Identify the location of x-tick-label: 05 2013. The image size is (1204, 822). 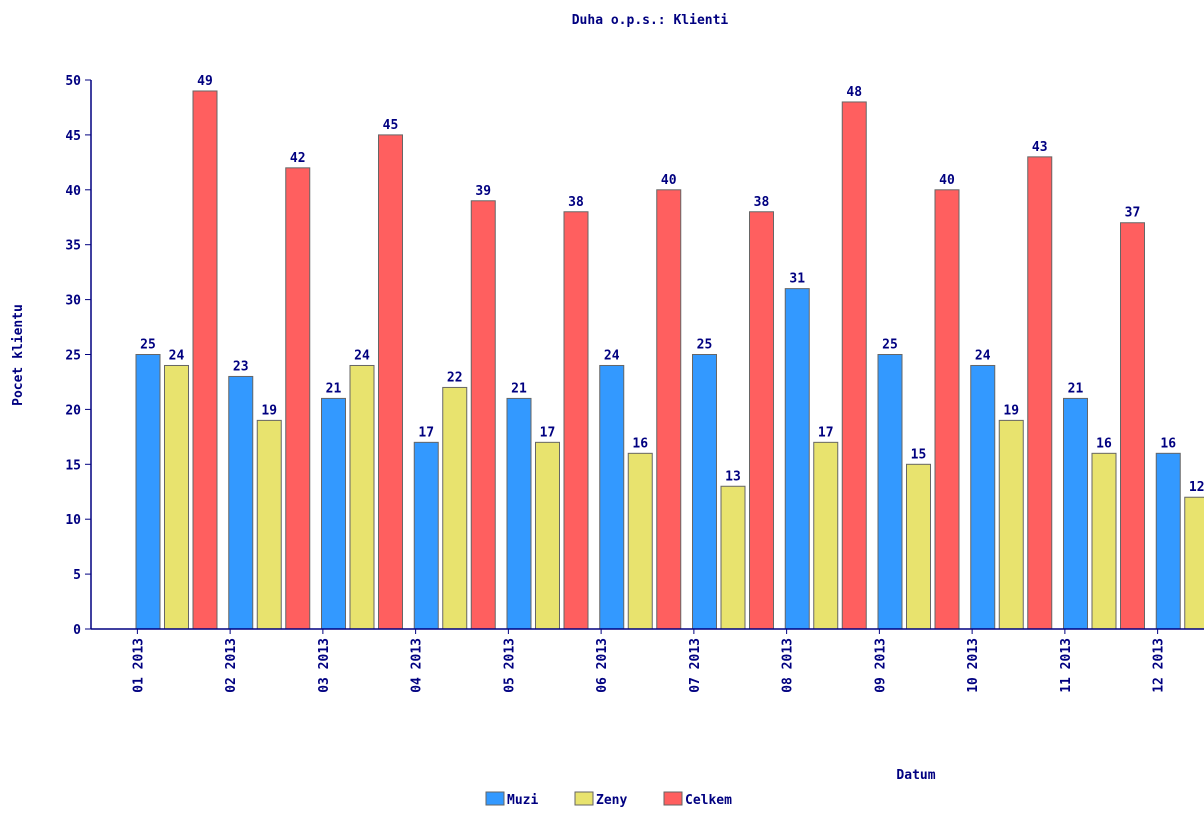
(509, 665).